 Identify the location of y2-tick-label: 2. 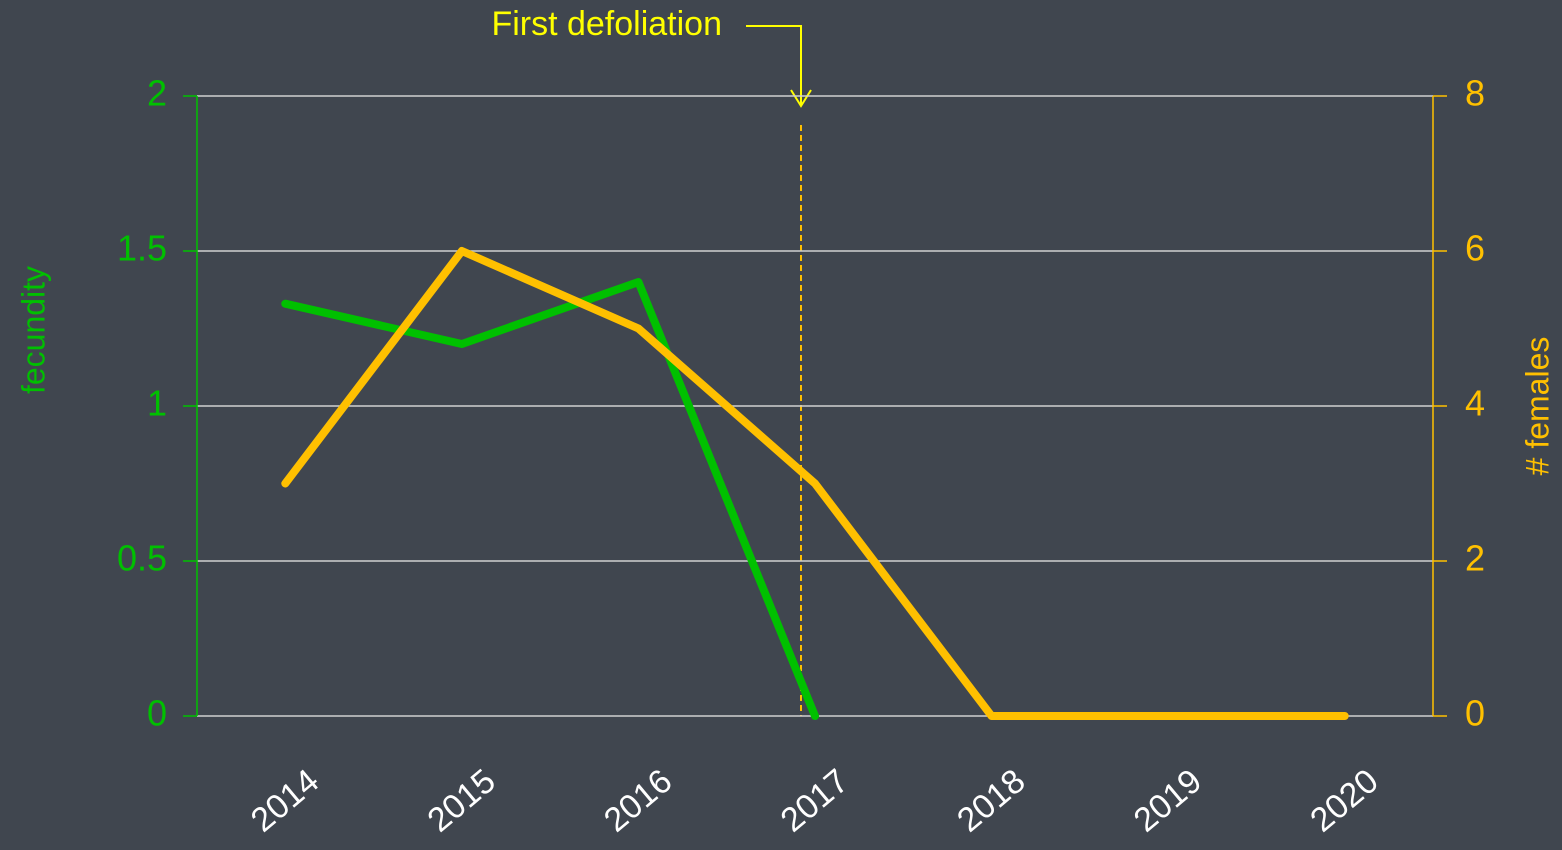
(1475, 558).